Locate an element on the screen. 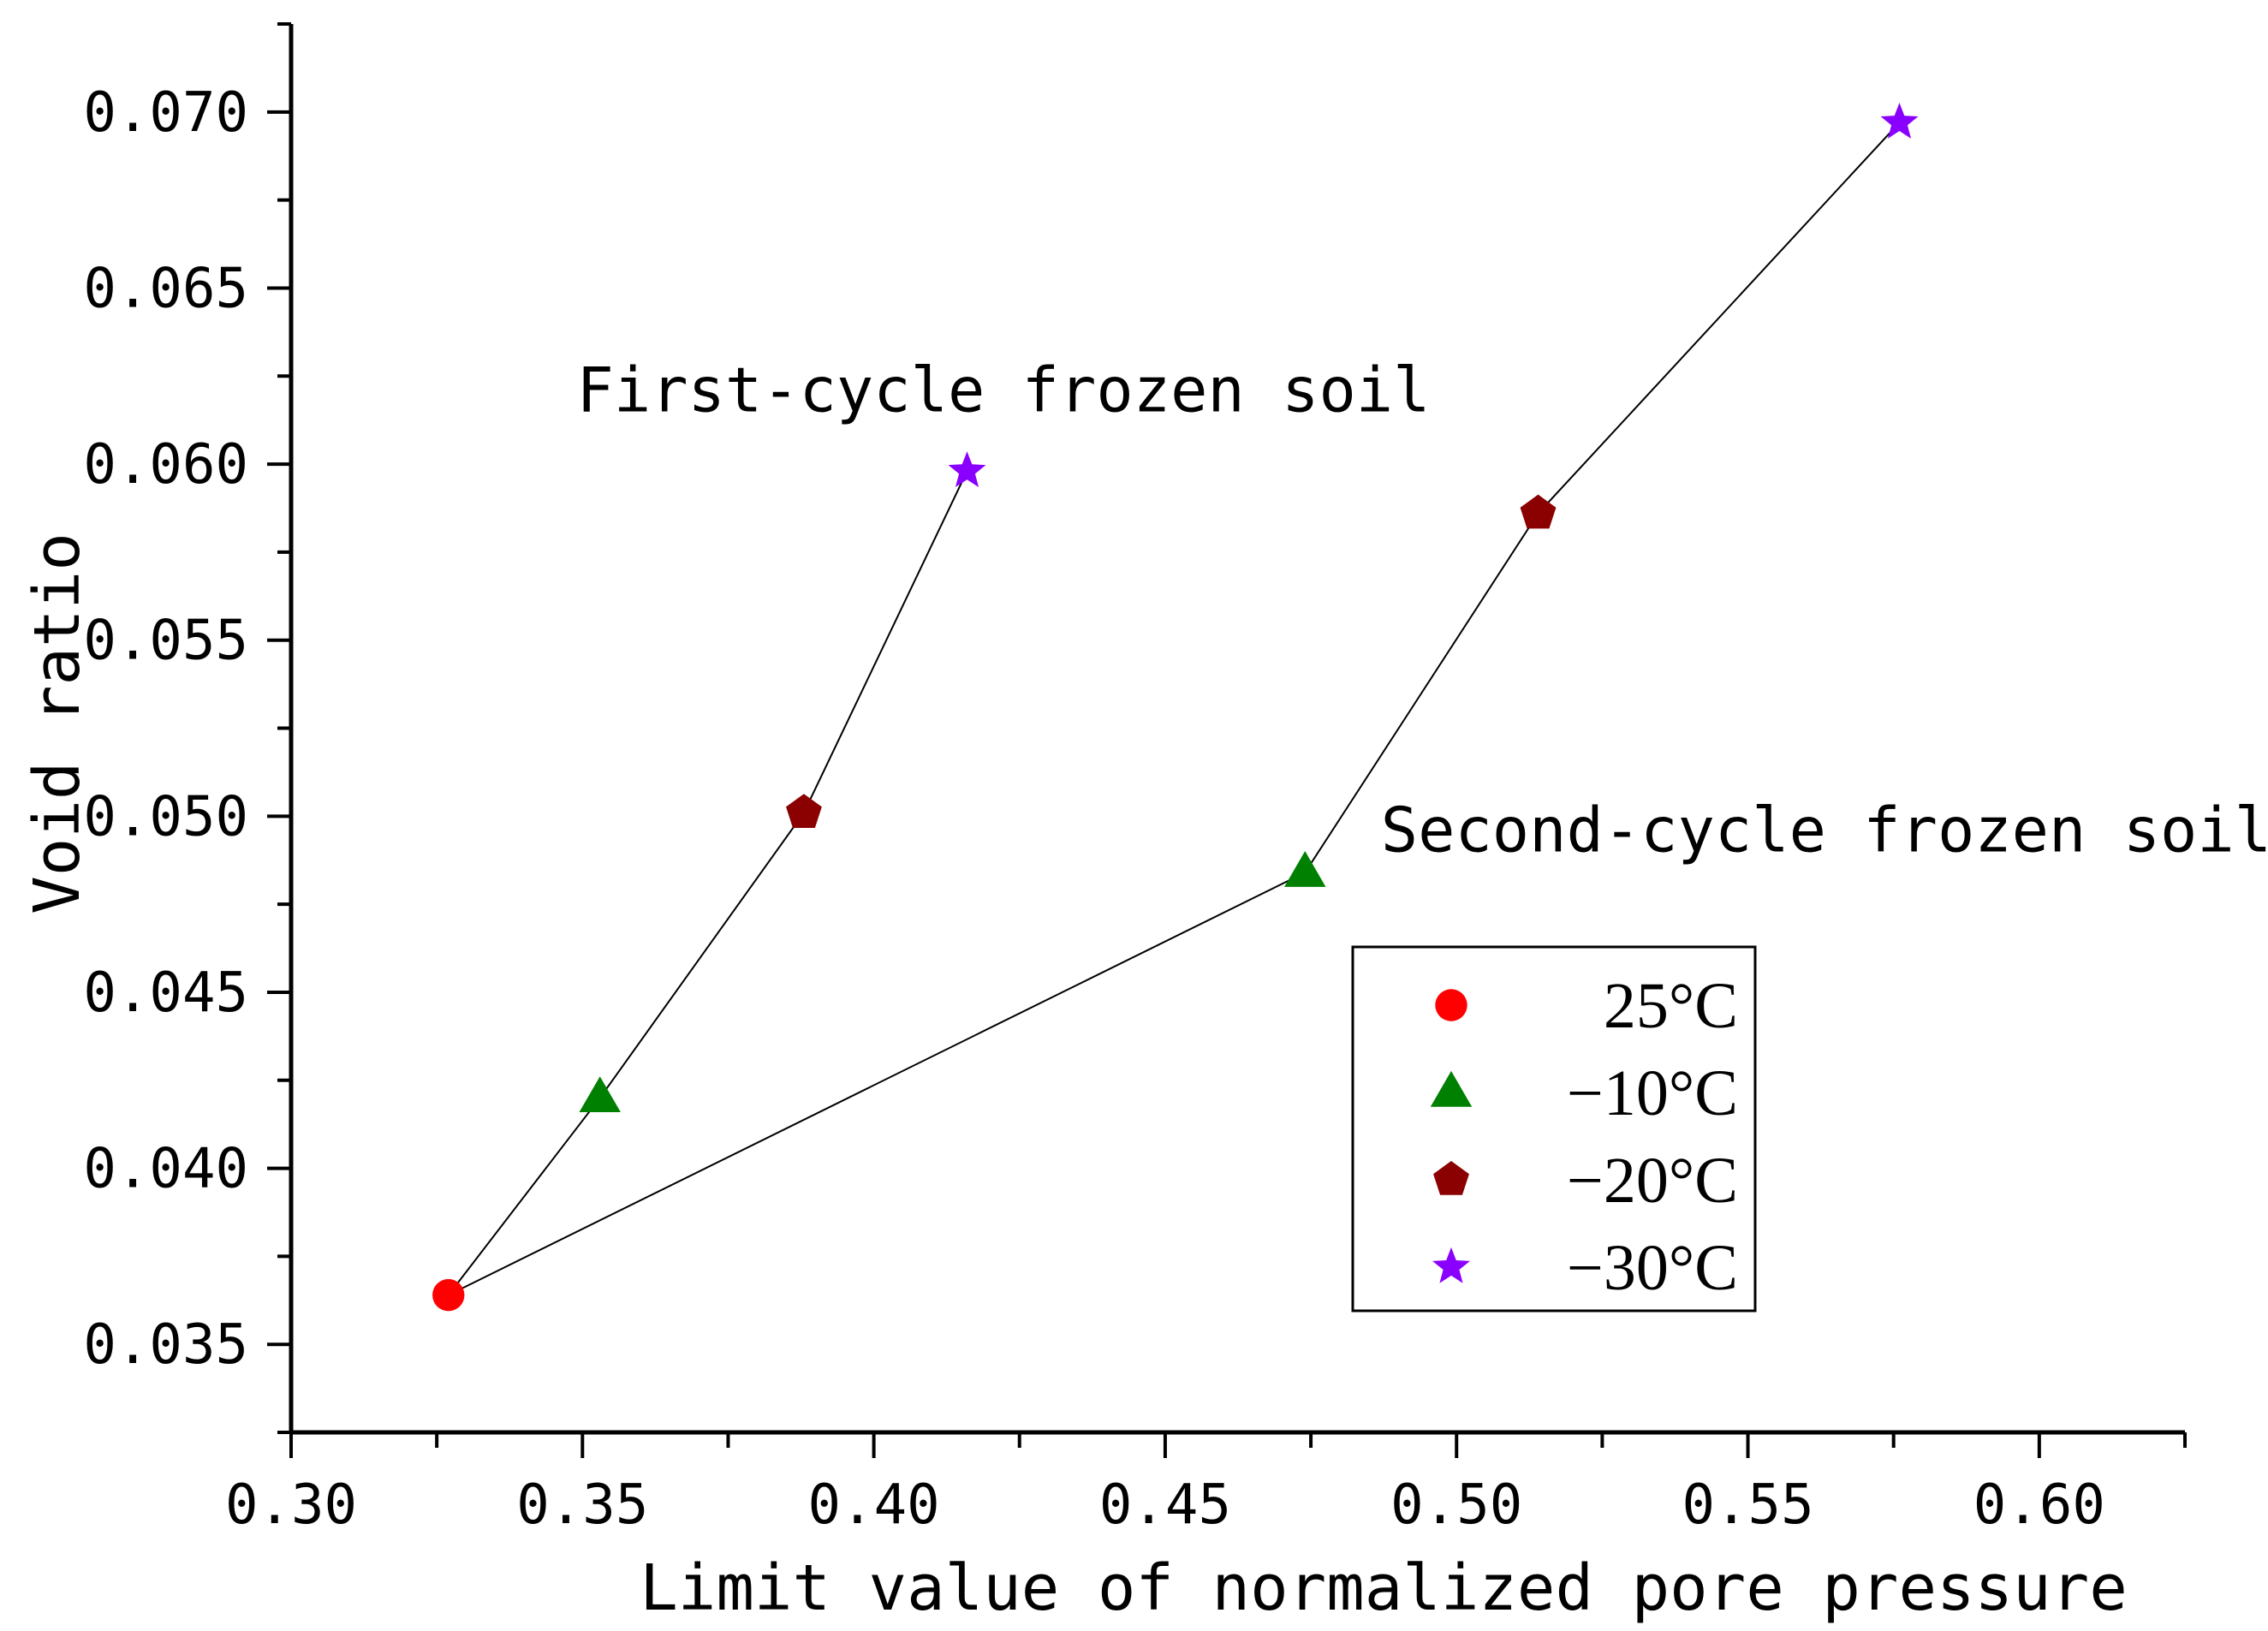  x-tick-label: 0.50 is located at coordinates (1456, 1505).